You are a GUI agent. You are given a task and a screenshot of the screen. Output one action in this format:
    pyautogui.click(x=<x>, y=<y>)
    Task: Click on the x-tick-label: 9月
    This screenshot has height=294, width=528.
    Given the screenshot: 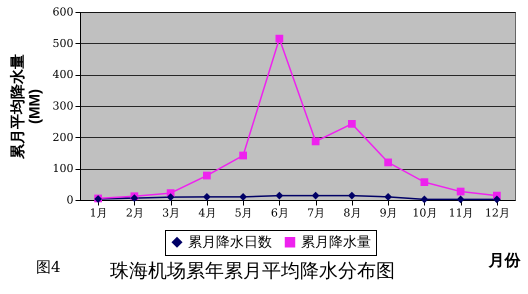 What is the action you would take?
    pyautogui.click(x=389, y=213)
    